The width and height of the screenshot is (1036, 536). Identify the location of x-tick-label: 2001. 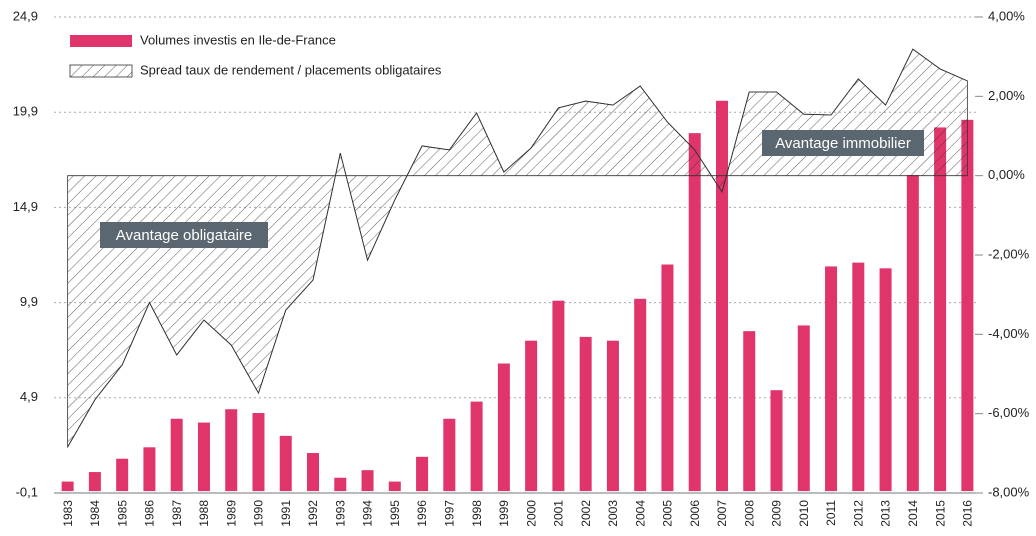
(559, 513).